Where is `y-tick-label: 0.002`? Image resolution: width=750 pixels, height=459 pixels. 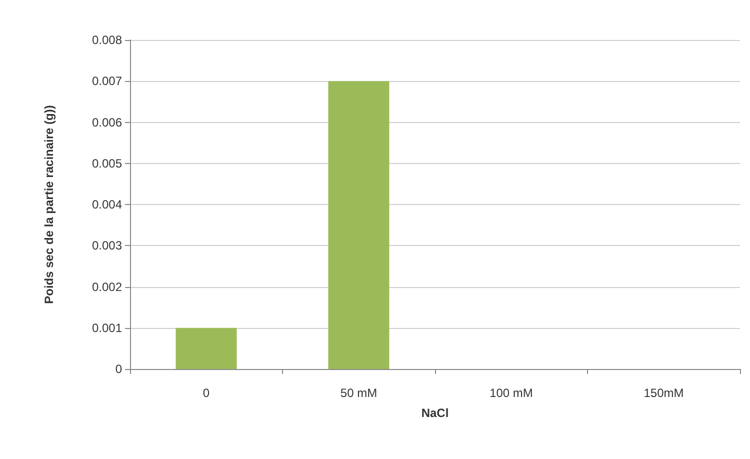 y-tick-label: 0.002 is located at coordinates (107, 287).